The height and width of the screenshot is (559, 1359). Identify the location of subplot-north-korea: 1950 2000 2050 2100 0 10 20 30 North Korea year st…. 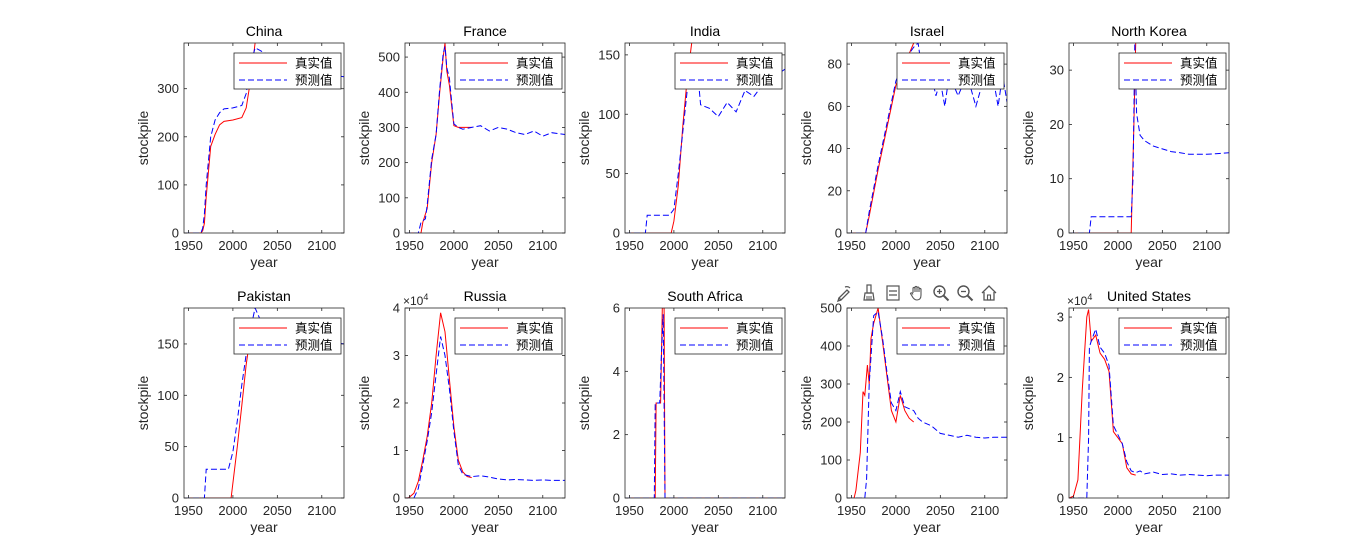
(1125, 146).